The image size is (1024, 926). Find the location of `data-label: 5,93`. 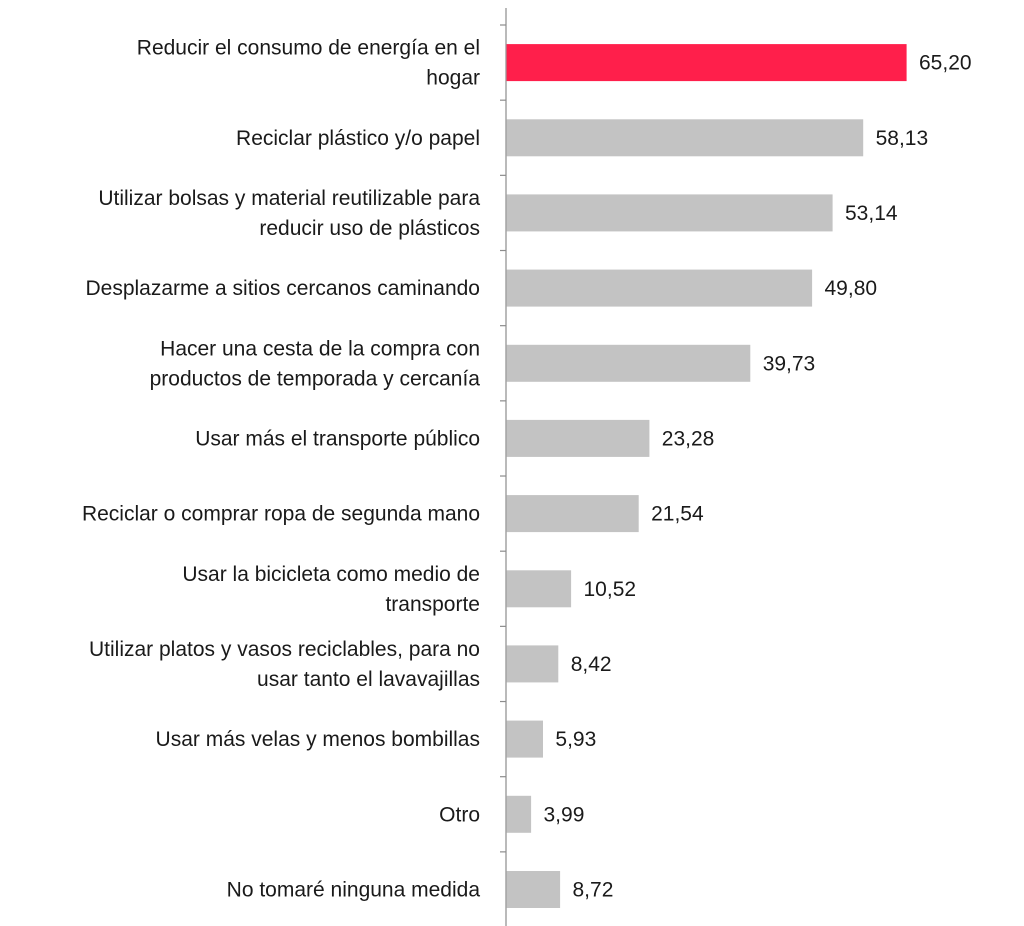

data-label: 5,93 is located at coordinates (575, 739).